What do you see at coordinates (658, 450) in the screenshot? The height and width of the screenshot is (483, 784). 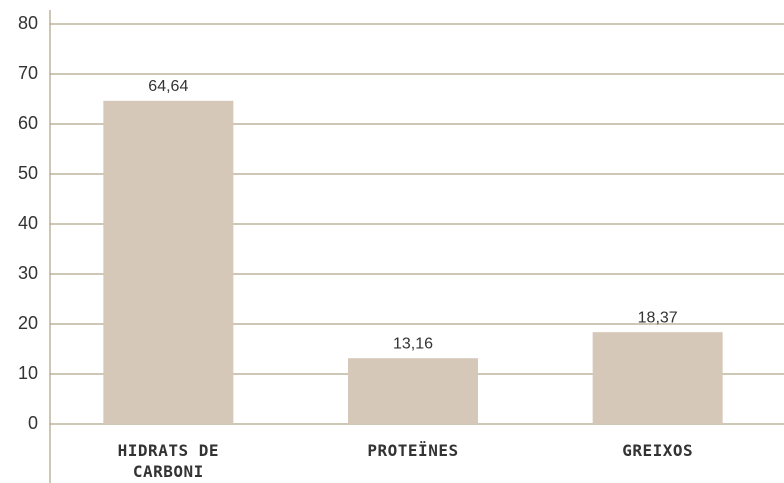 I see `x-tick-label: GREIXOS` at bounding box center [658, 450].